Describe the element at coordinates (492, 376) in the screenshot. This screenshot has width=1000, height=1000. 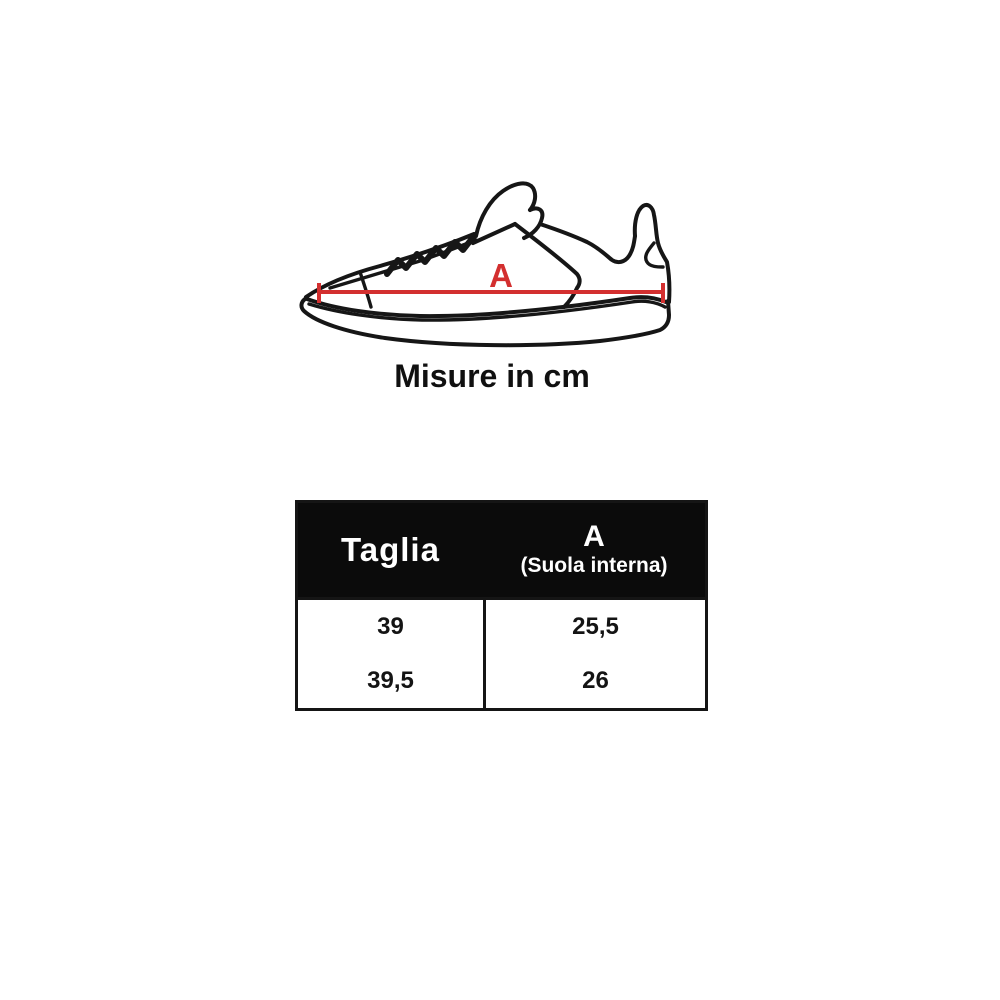
I see `caption-misure: Misure in cm` at that location.